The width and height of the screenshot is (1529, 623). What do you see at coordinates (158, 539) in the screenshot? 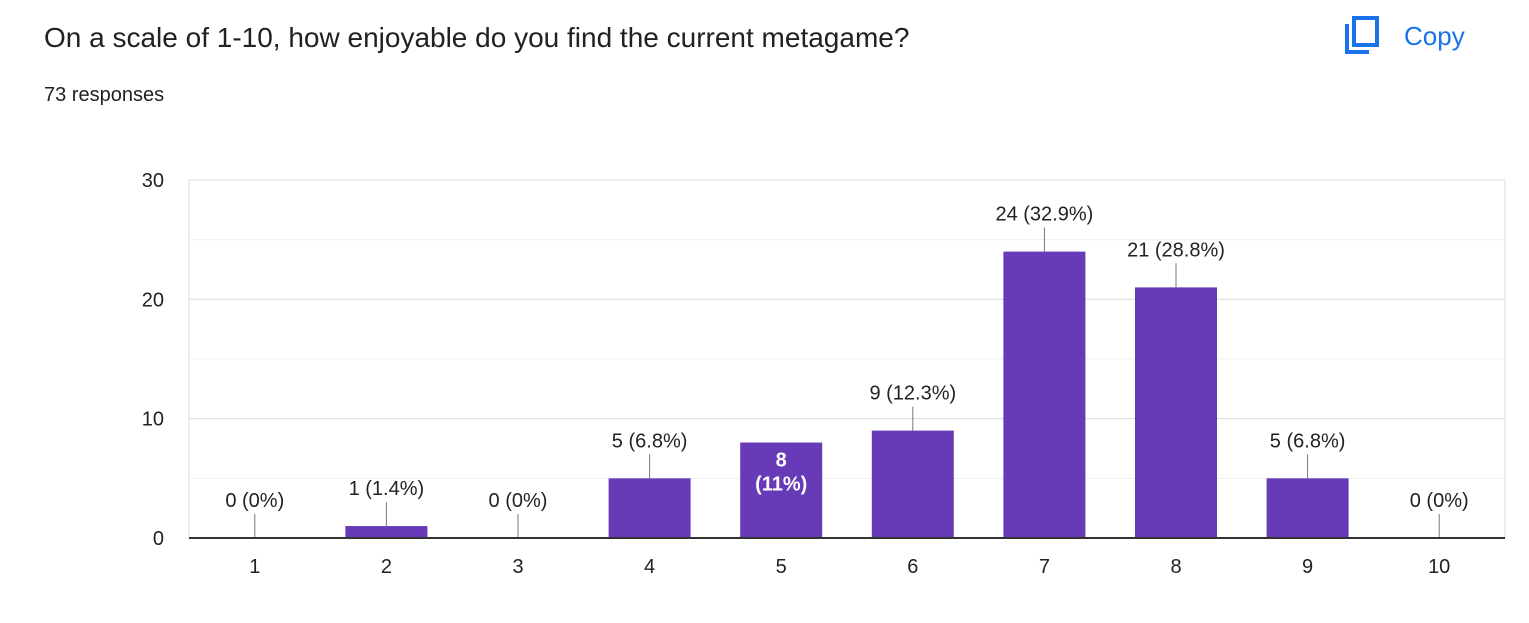
I see `y-tick-label: 0` at bounding box center [158, 539].